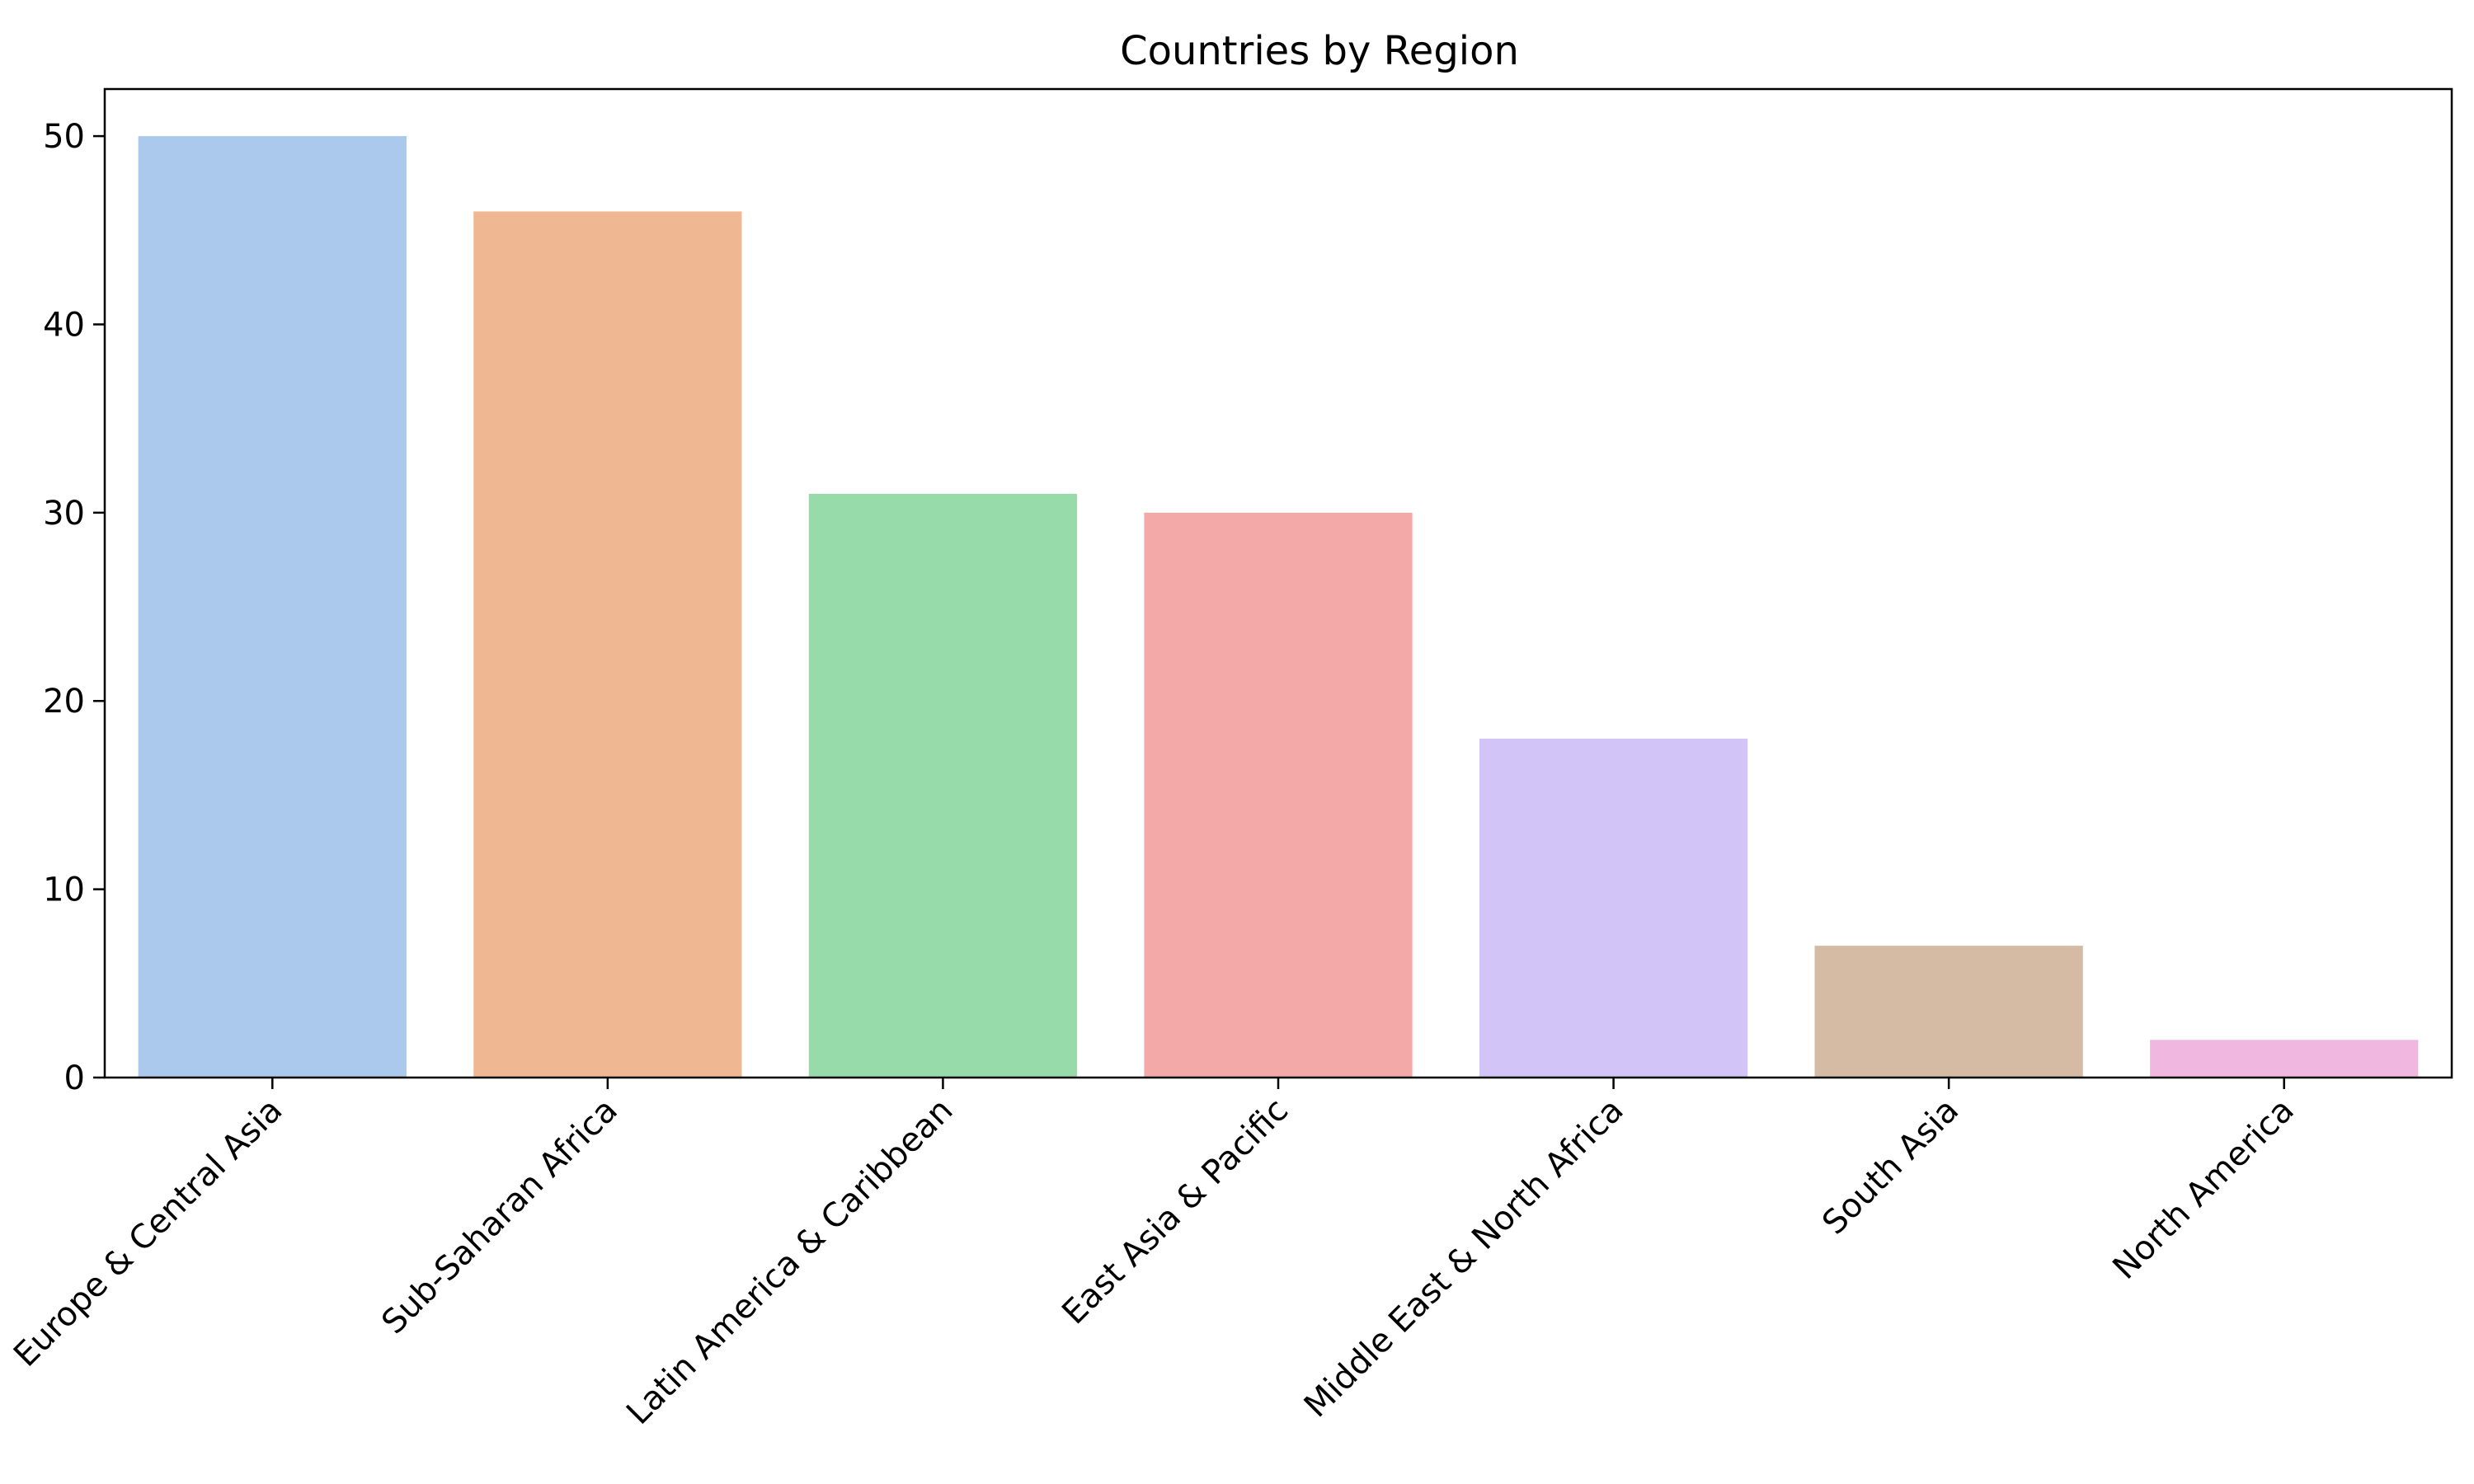 The image size is (2474, 1484). What do you see at coordinates (2203, 1189) in the screenshot?
I see `x-tick-label-6: North America` at bounding box center [2203, 1189].